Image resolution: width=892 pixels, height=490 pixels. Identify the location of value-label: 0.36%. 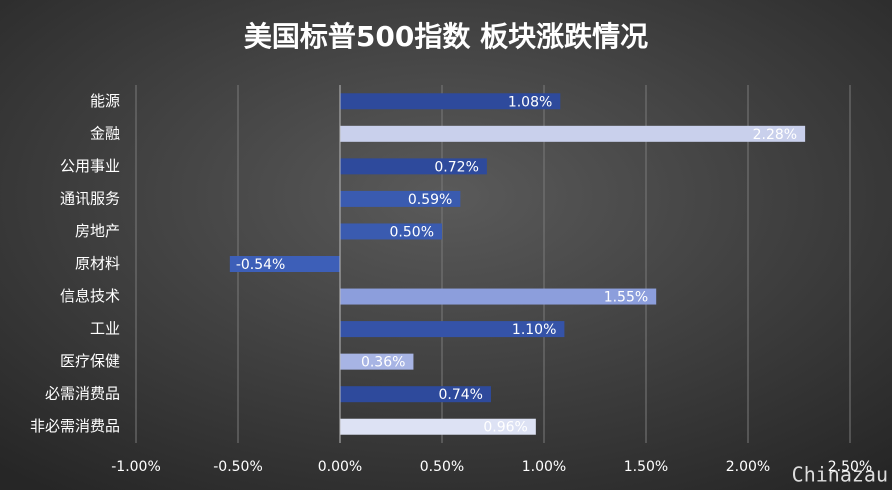
(383, 363).